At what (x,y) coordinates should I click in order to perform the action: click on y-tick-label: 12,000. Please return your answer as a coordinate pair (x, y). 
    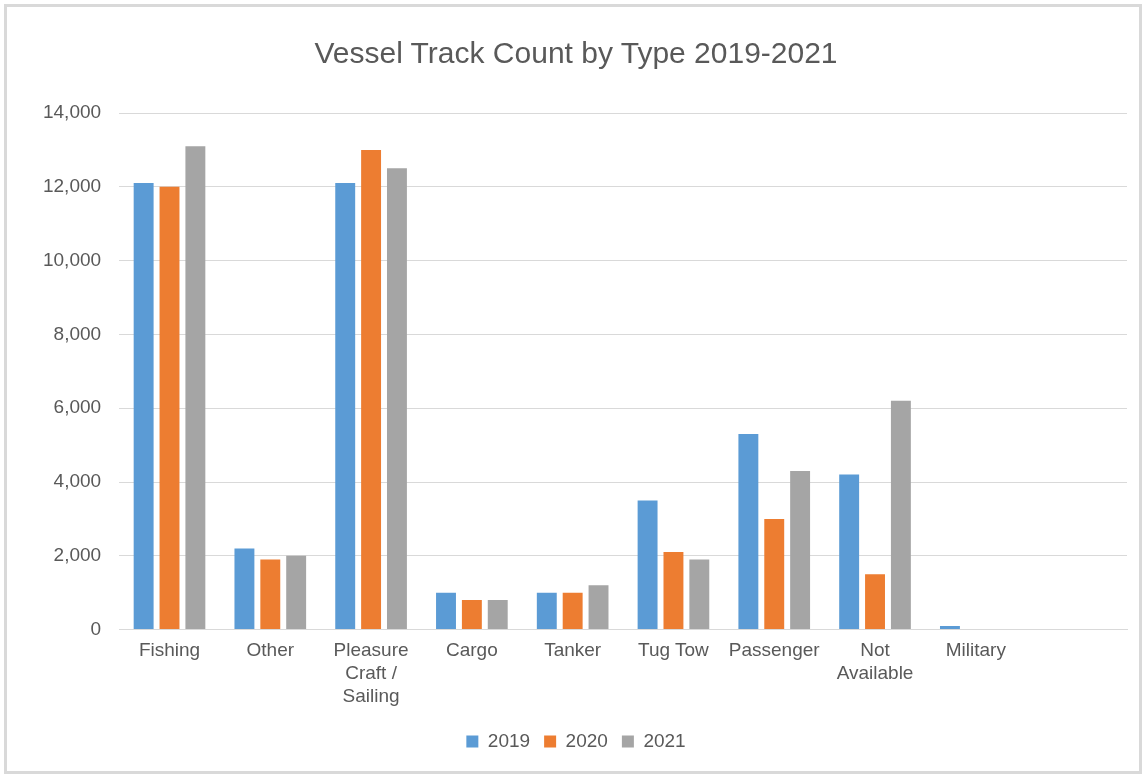
    Looking at the image, I should click on (72, 186).